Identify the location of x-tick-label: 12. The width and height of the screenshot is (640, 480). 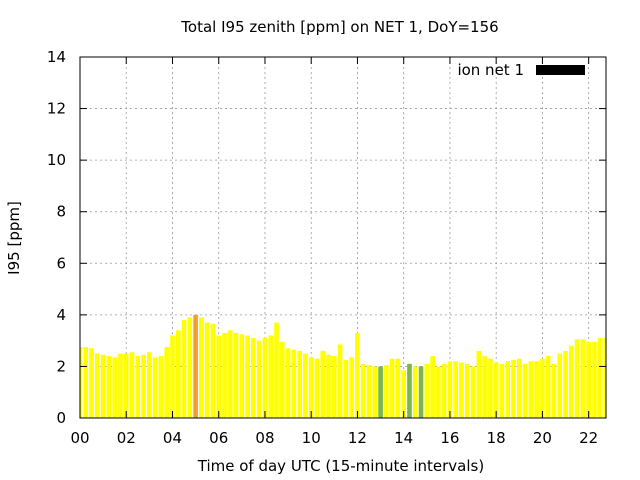
(357, 438).